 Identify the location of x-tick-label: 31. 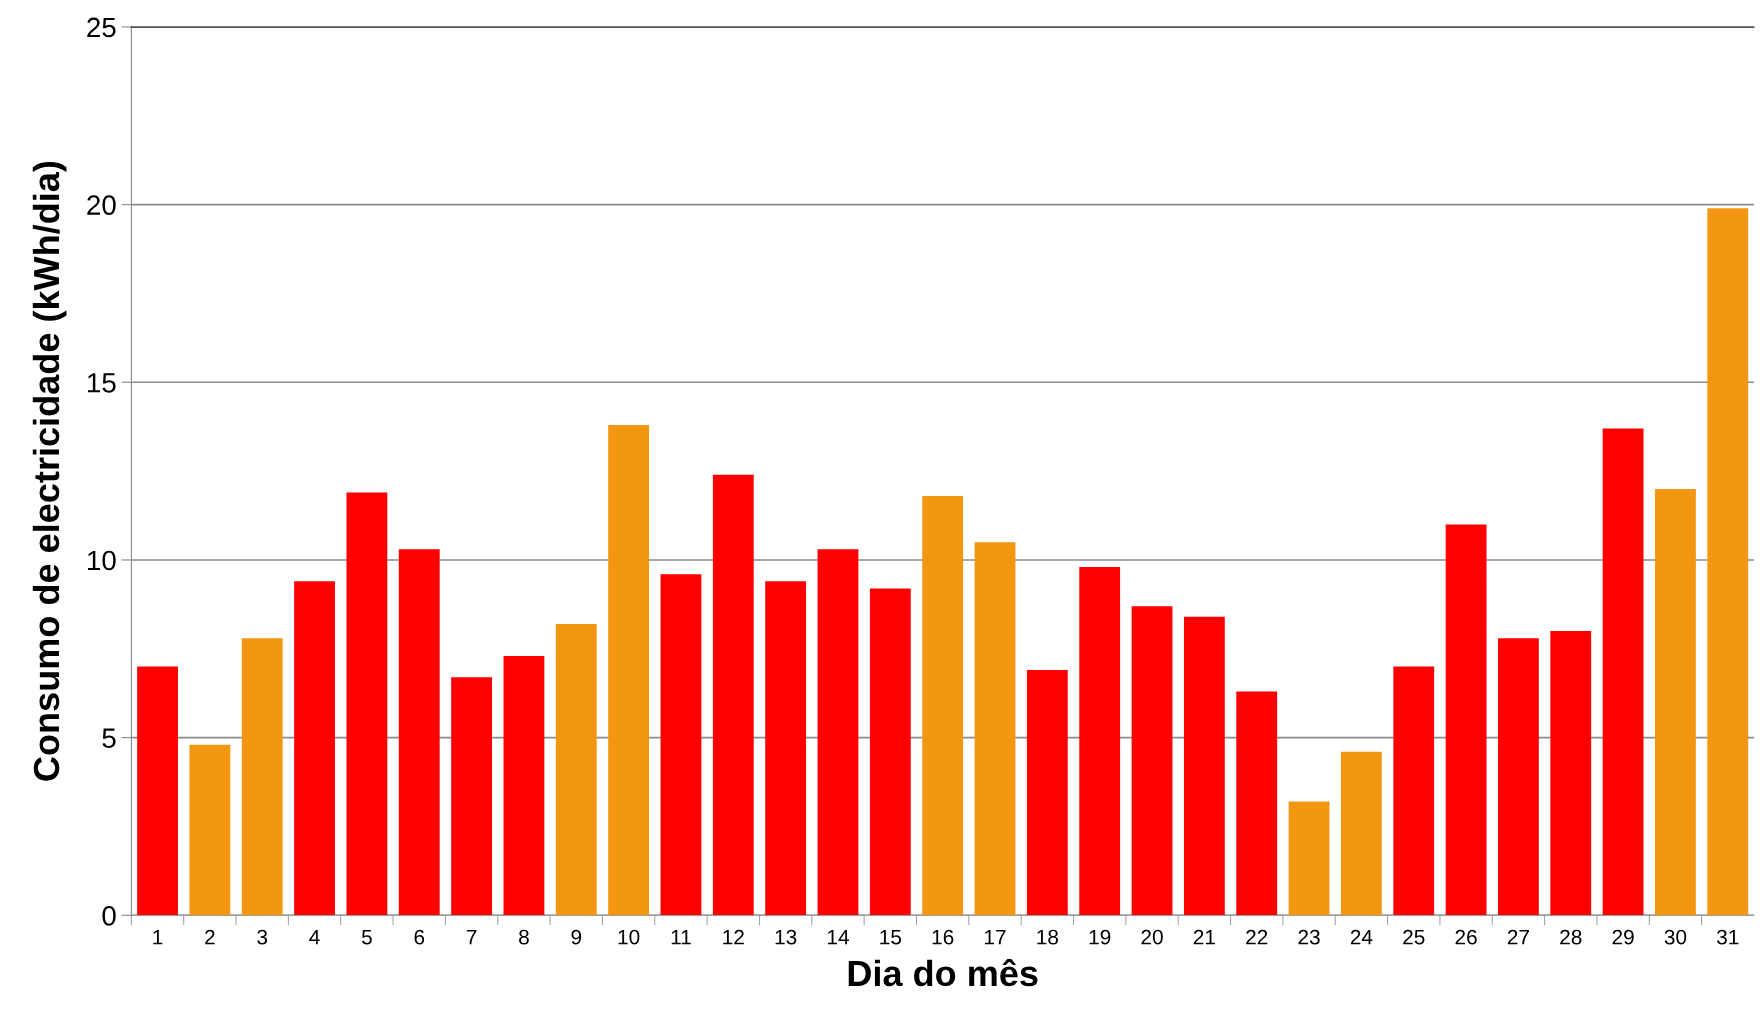
(1727, 937).